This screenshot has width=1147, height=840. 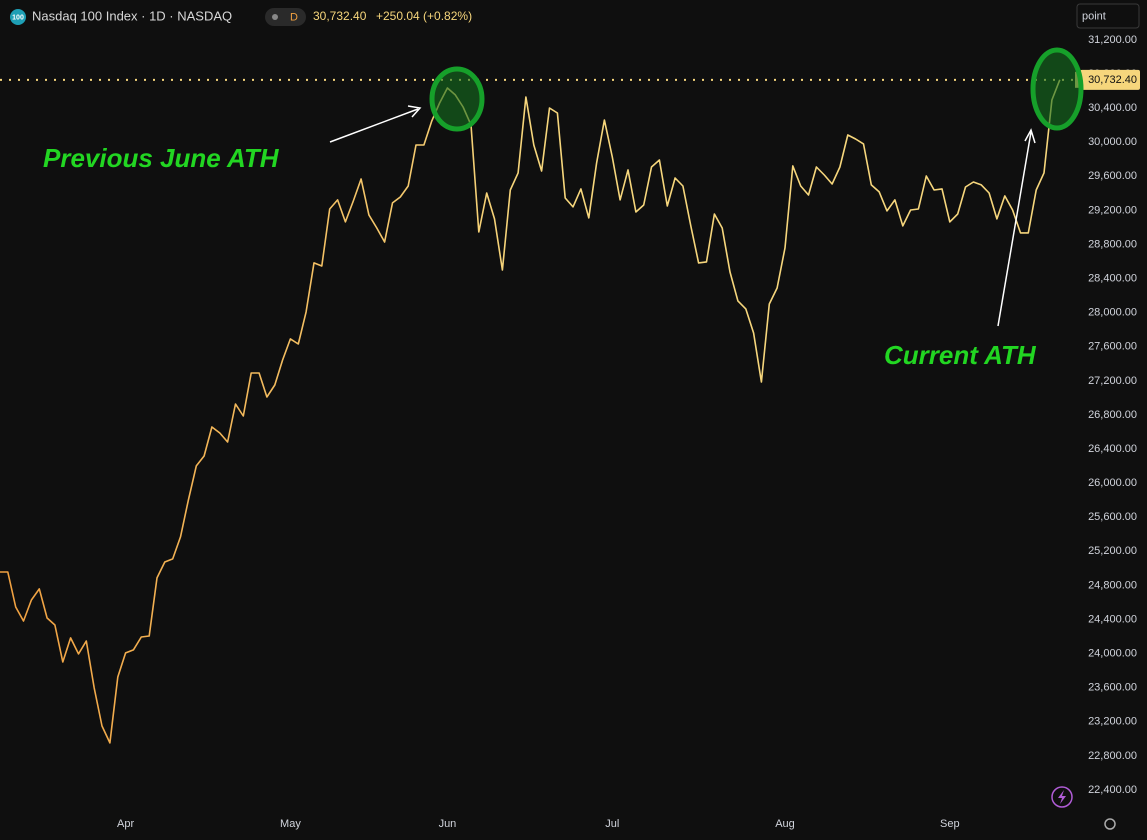 What do you see at coordinates (1112, 176) in the screenshot?
I see `y-tick-label: 29,600.00` at bounding box center [1112, 176].